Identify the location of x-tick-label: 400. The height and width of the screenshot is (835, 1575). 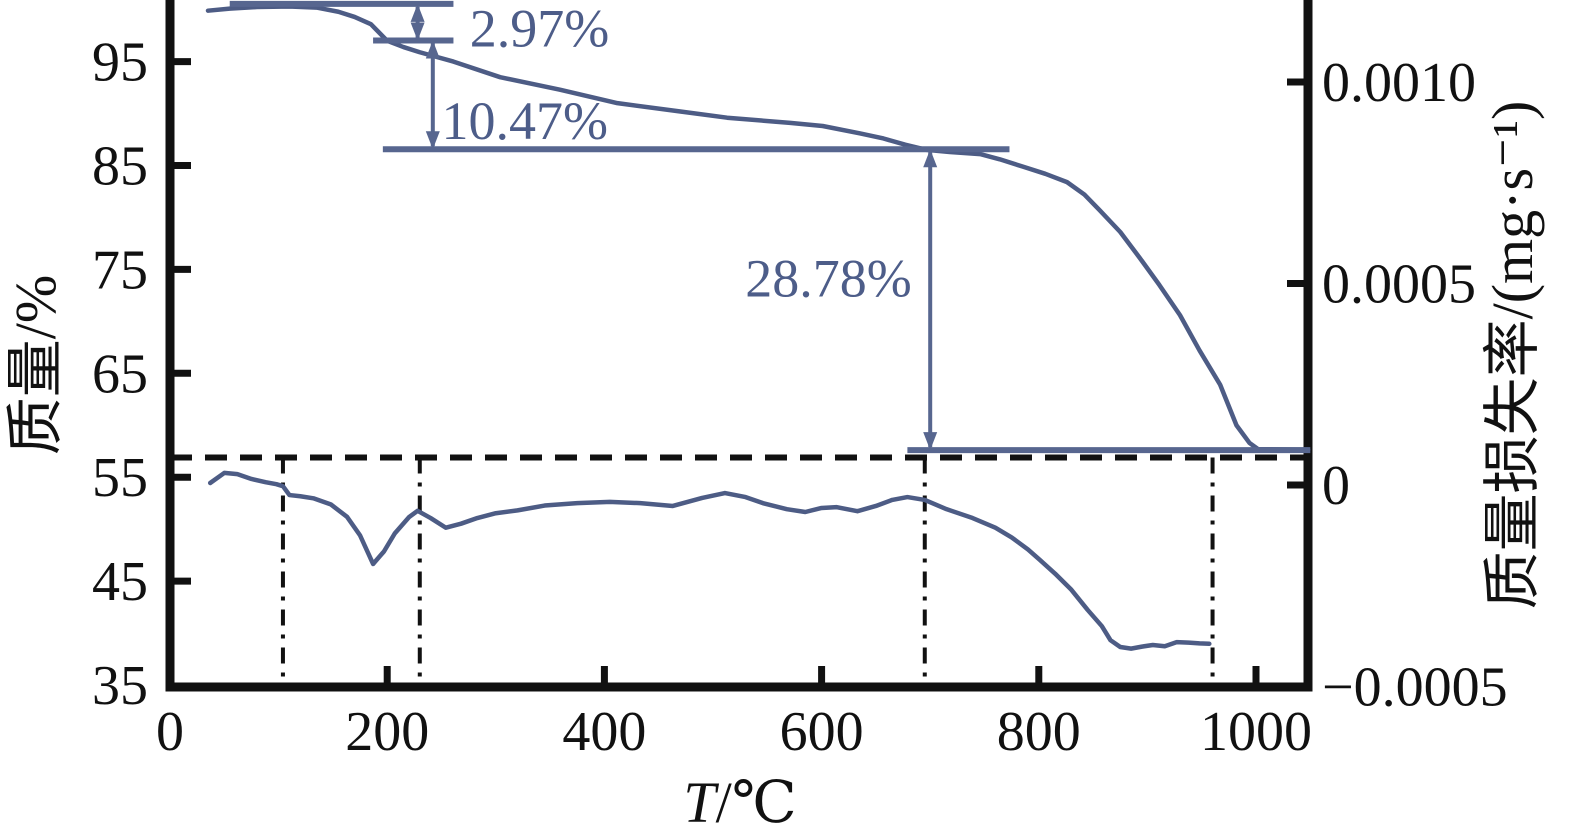
(604, 732).